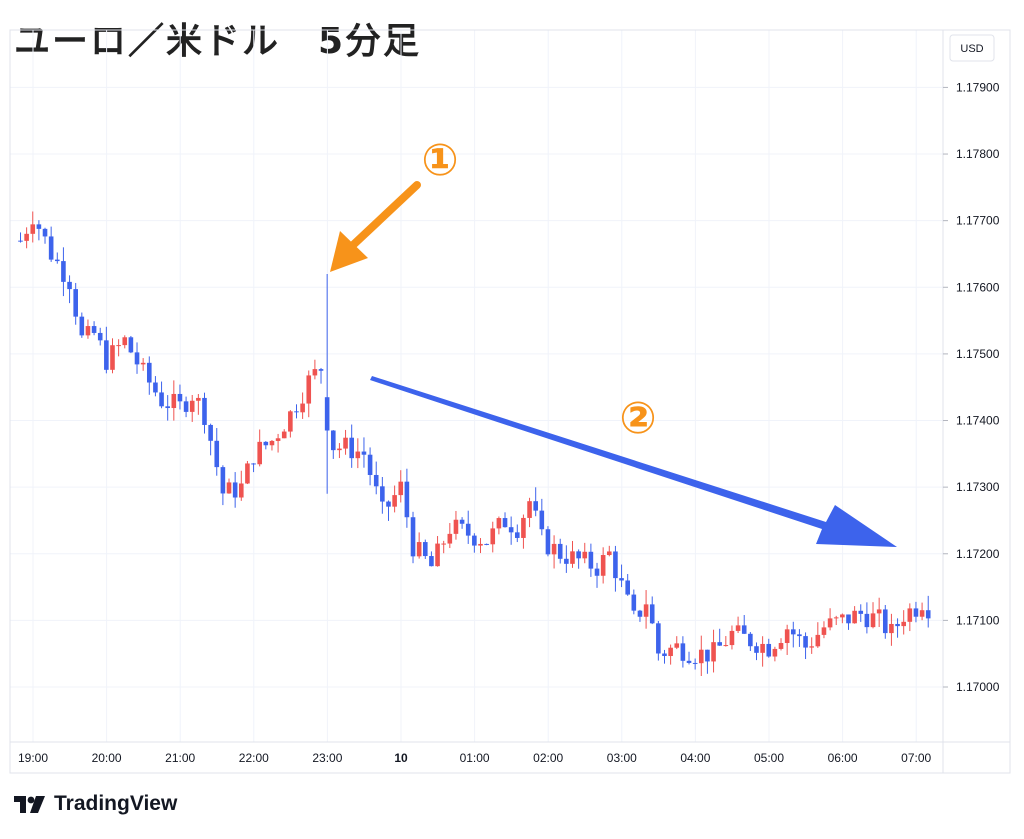 This screenshot has width=1024, height=839. Describe the element at coordinates (401, 758) in the screenshot. I see `time-tick-label: 10` at that location.